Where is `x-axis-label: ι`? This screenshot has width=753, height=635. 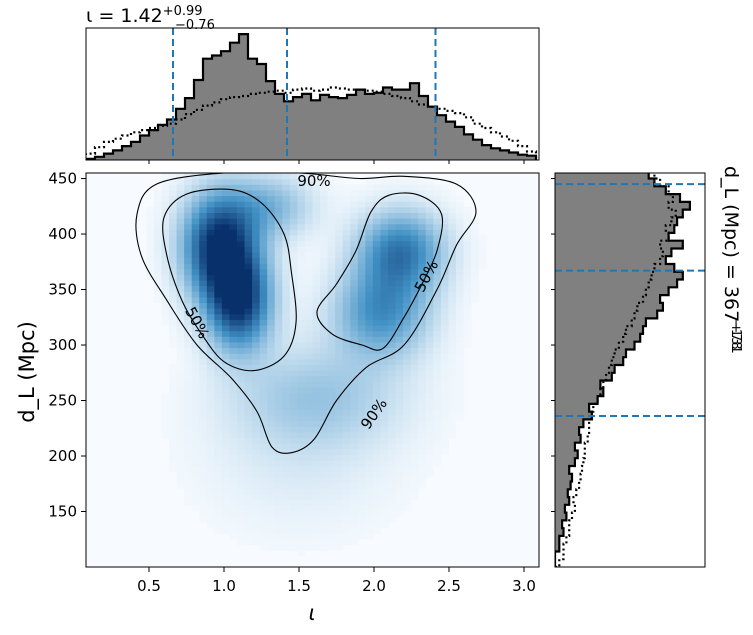
x-axis-label: ι is located at coordinates (311, 613).